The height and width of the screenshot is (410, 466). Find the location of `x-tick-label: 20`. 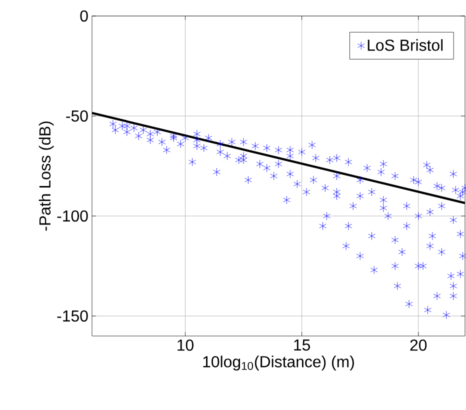

x-tick-label: 20 is located at coordinates (418, 345).